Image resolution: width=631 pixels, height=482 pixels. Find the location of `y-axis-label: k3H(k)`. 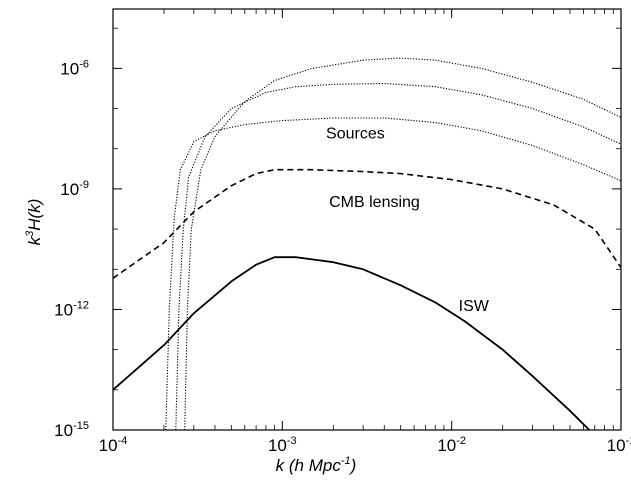

y-axis-label: k3H(k) is located at coordinates (34, 222).